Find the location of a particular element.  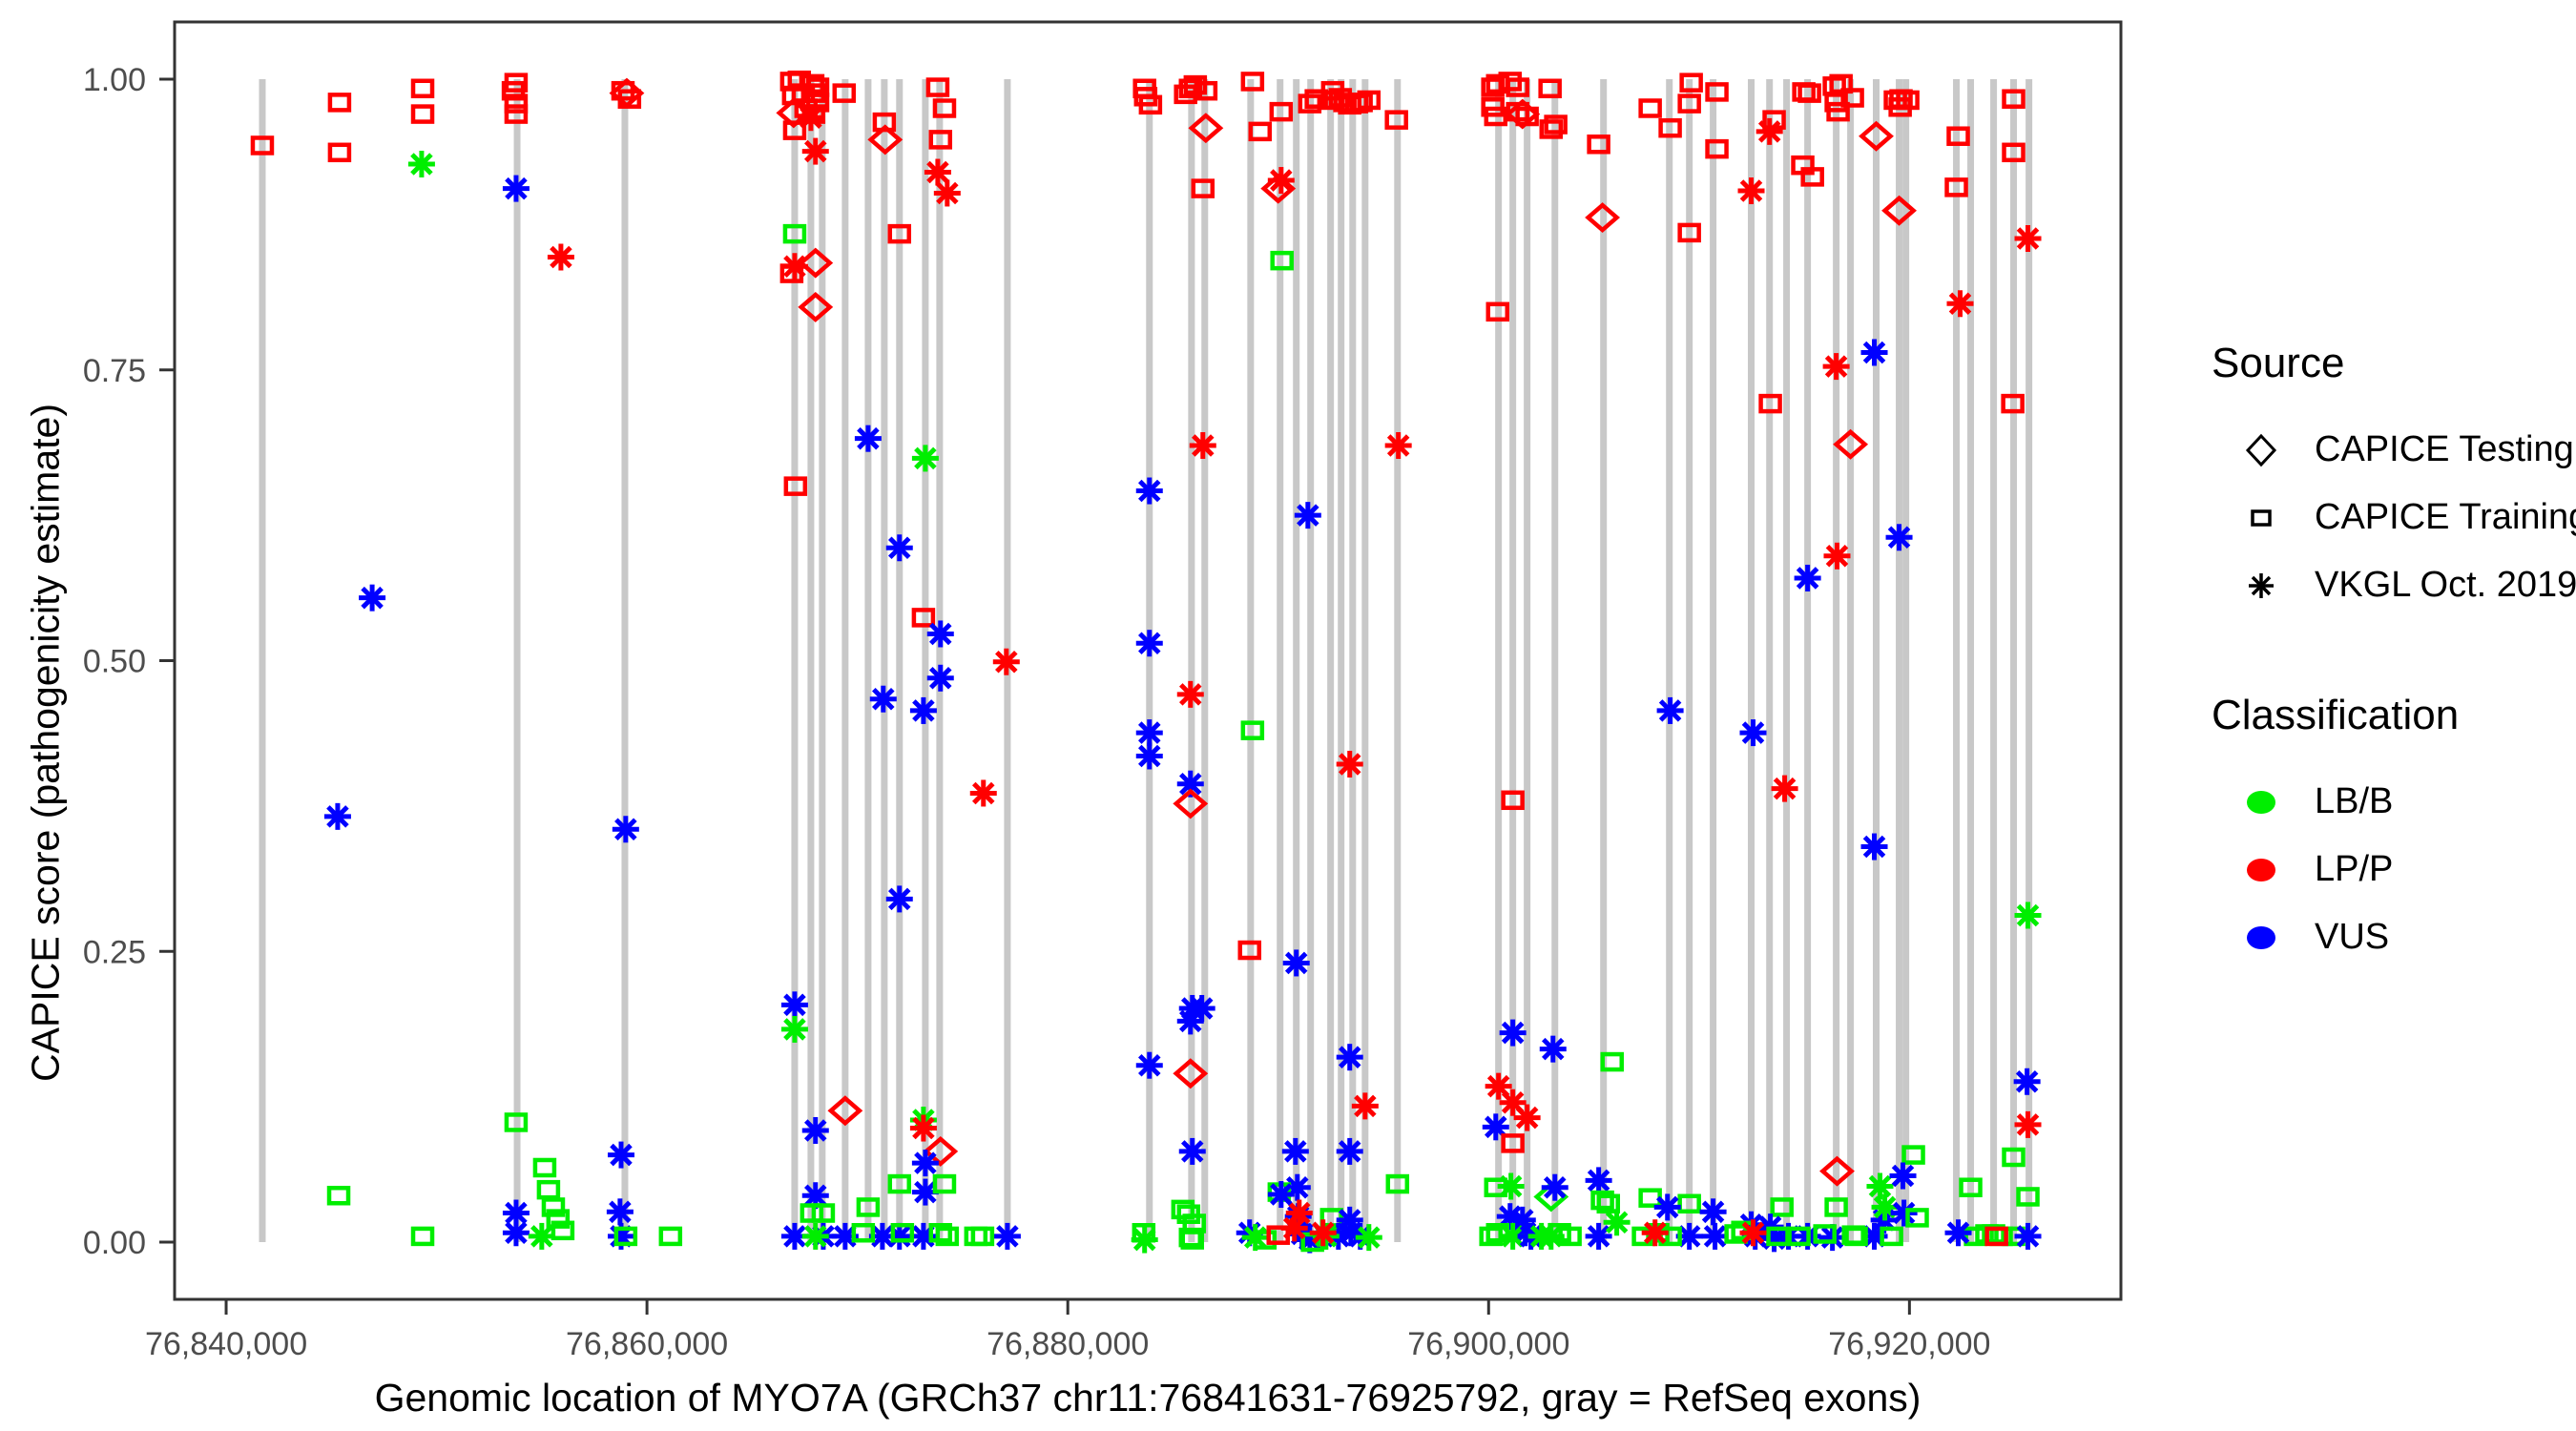

legend-classification-items: LB/B LP/P VUS is located at coordinates (2388, 869).